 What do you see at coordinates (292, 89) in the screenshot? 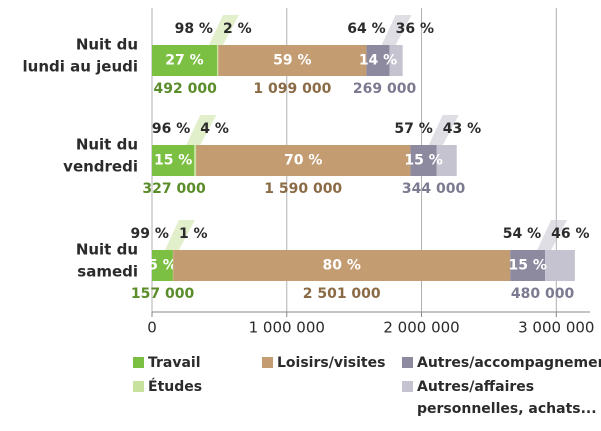
I see `value-label: 1 099 000` at bounding box center [292, 89].